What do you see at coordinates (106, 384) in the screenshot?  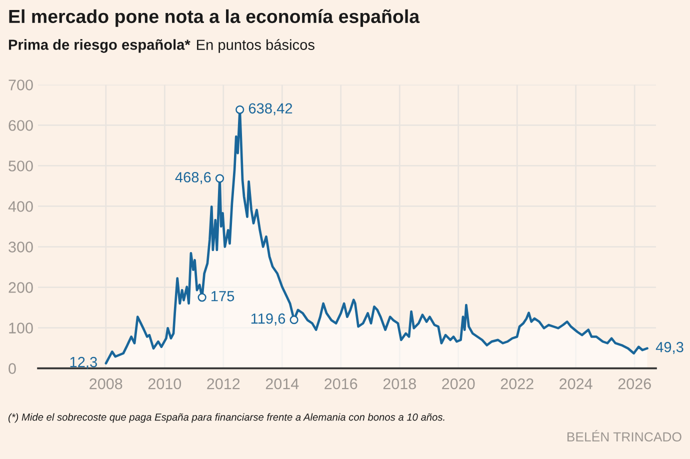 I see `x-tick-label: 2008` at bounding box center [106, 384].